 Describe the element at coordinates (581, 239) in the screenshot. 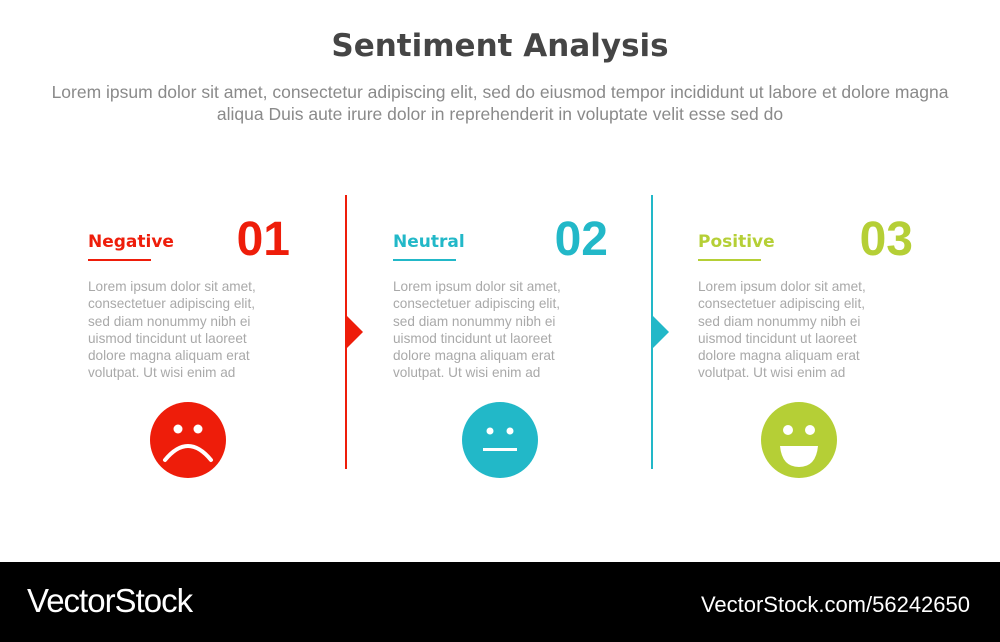

I see `card-number: 02` at that location.